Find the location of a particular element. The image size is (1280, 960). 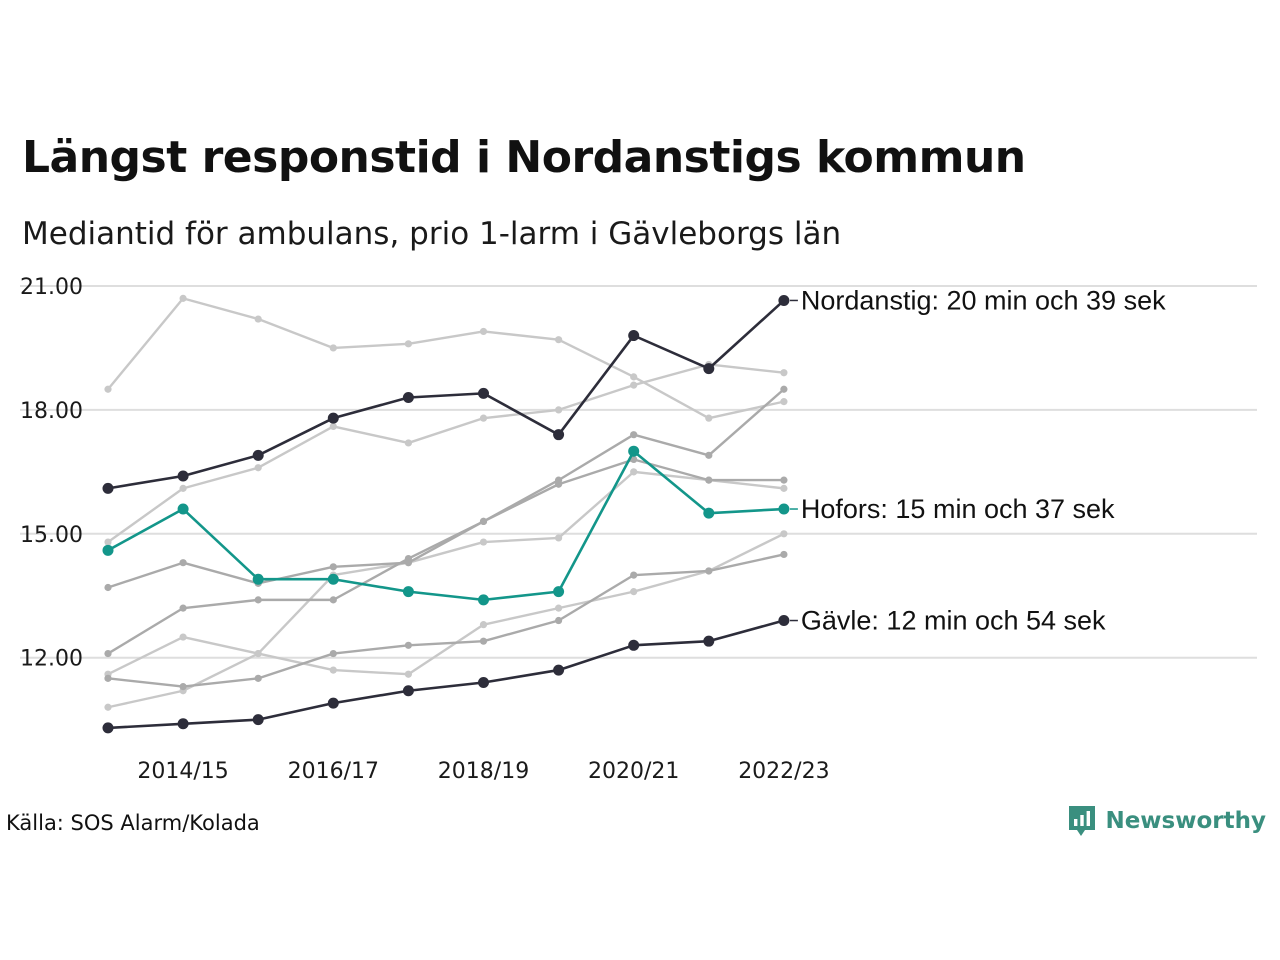

y-axis-labels: 21.00 18.00 15.00 12.00 is located at coordinates (51, 473).